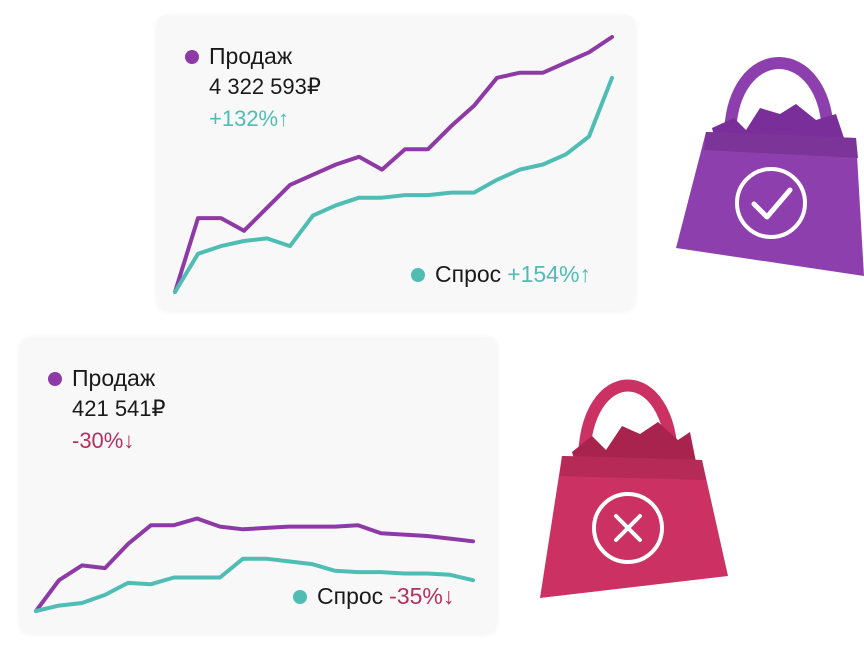 This screenshot has height=648, width=864. I want to click on sales-series-line, so click(254, 564).